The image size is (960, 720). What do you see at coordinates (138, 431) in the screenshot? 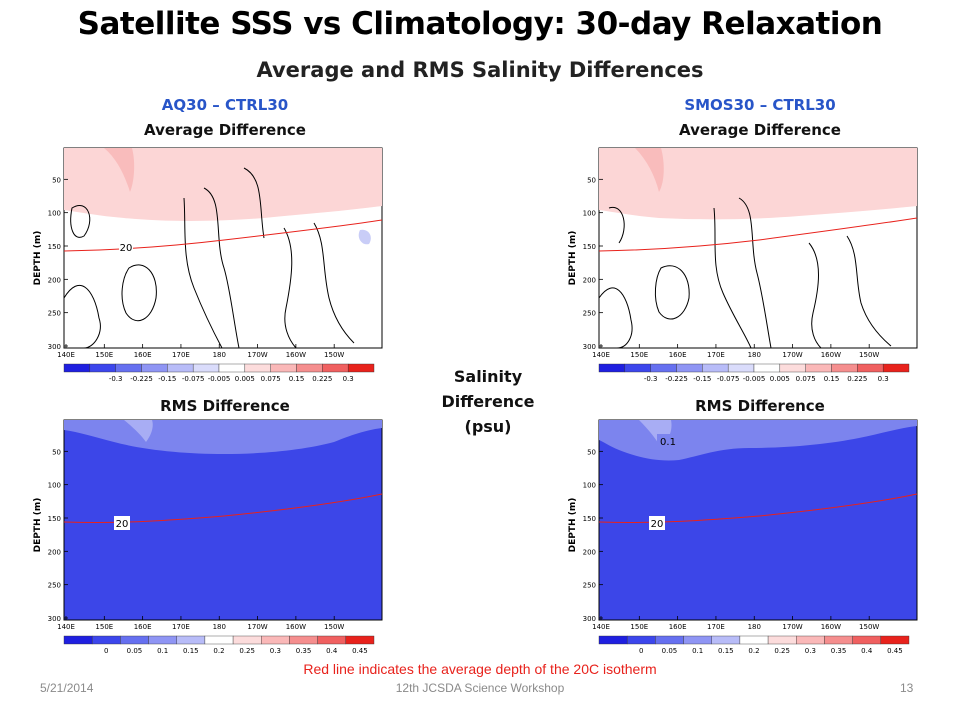
I see `rms-light-region` at bounding box center [138, 431].